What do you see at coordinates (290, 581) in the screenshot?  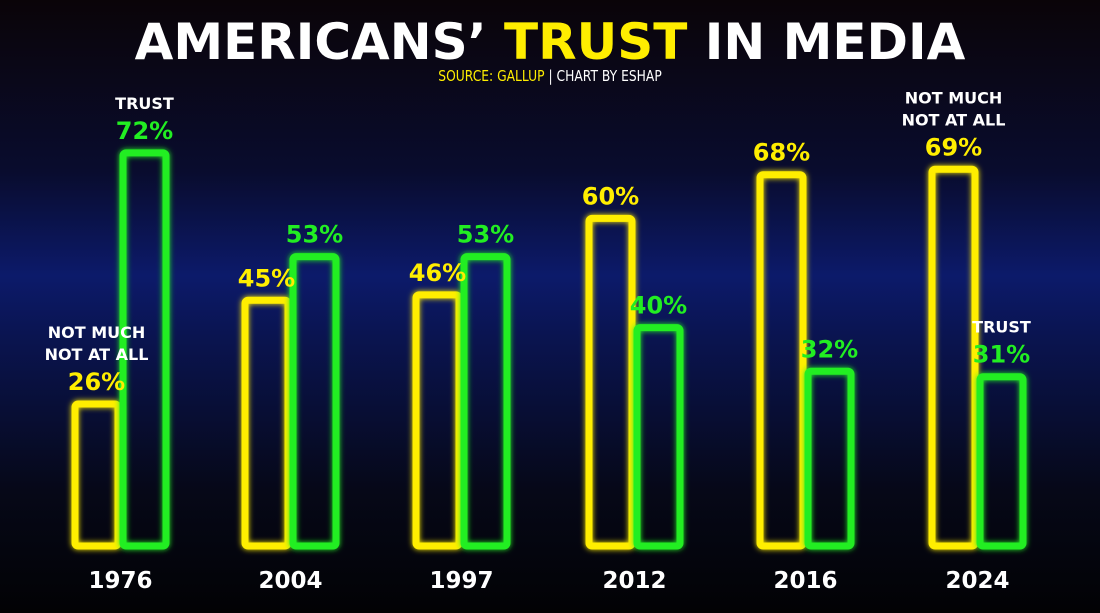 I see `year-label-2004: 2004` at bounding box center [290, 581].